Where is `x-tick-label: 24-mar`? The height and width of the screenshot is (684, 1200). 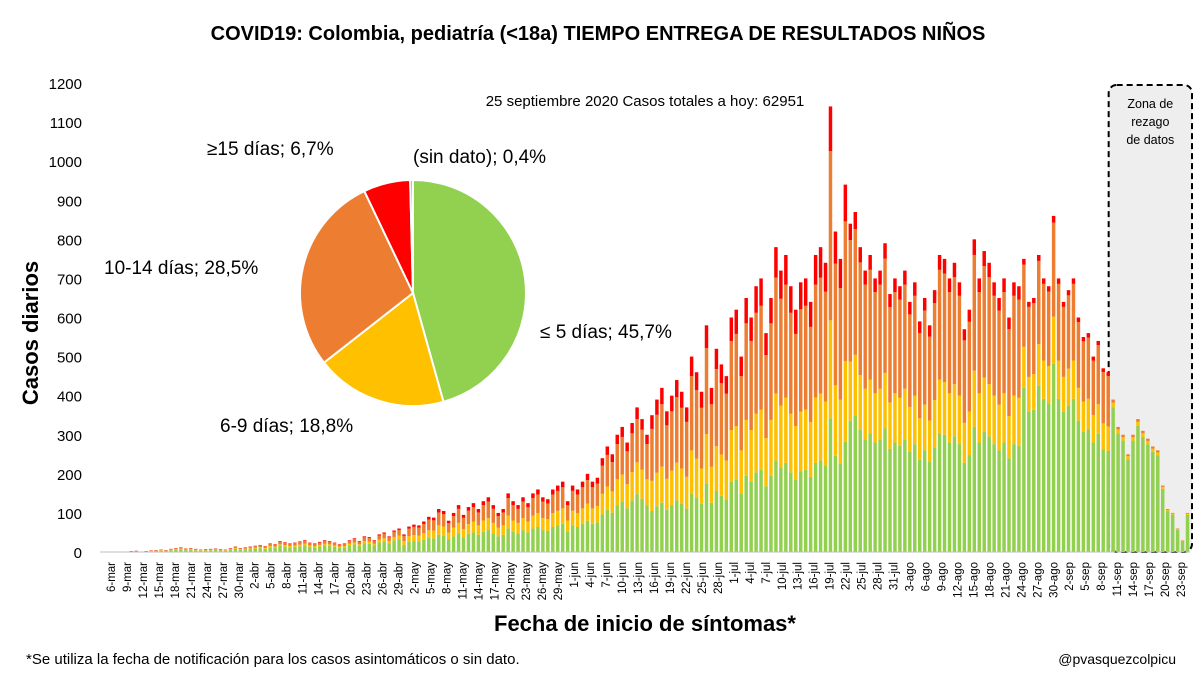 x-tick-label: 24-mar is located at coordinates (208, 580).